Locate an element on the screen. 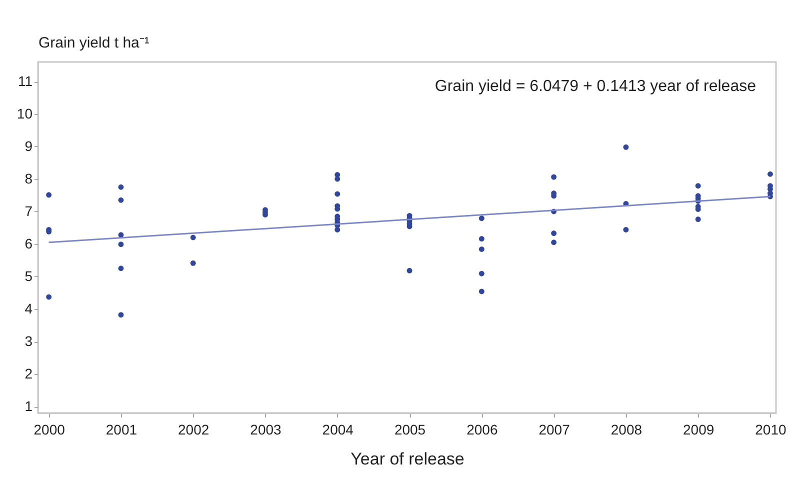  x-tick-label: 2003 is located at coordinates (266, 430).